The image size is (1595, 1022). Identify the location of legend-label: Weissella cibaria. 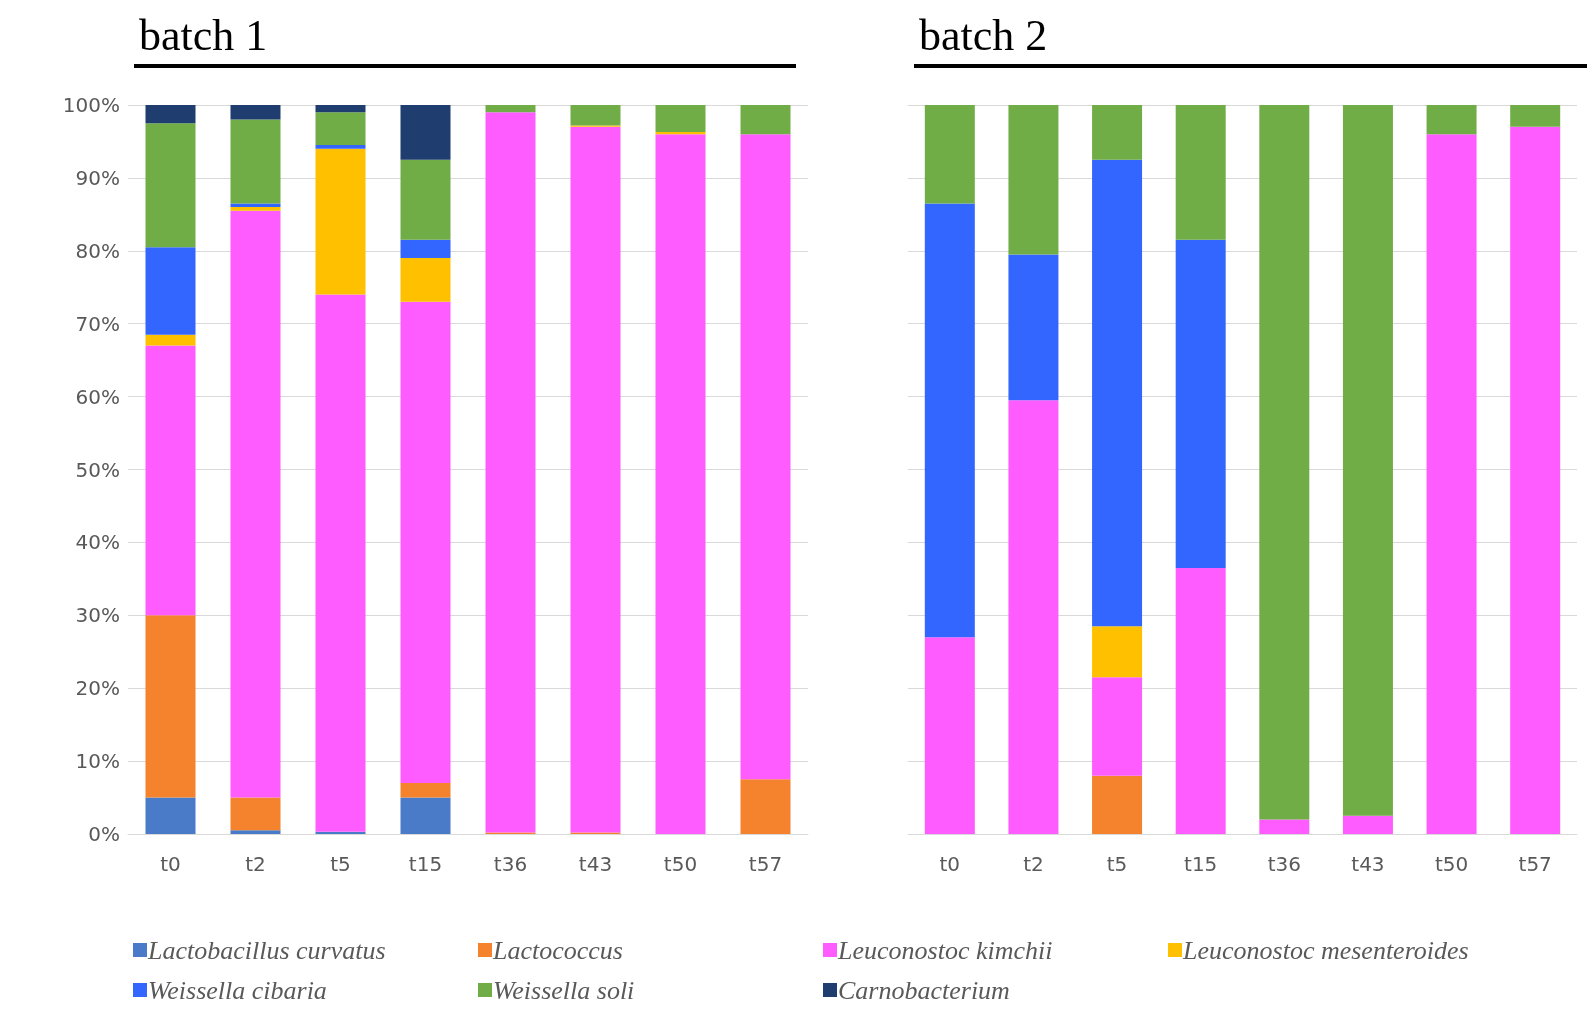
(237, 990).